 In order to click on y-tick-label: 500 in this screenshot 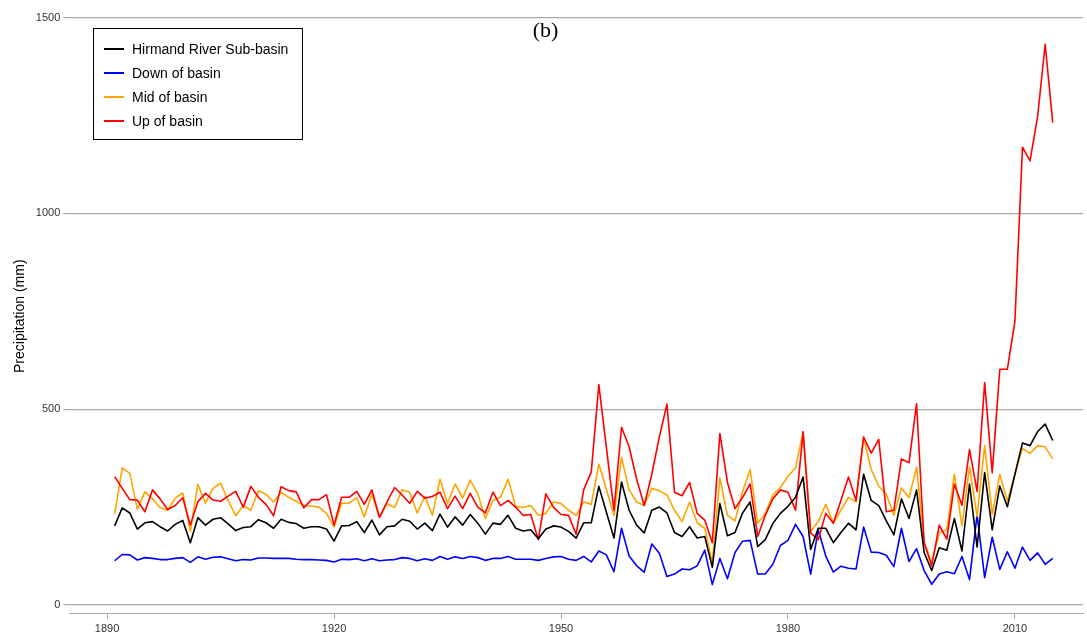, I will do `click(51, 408)`.